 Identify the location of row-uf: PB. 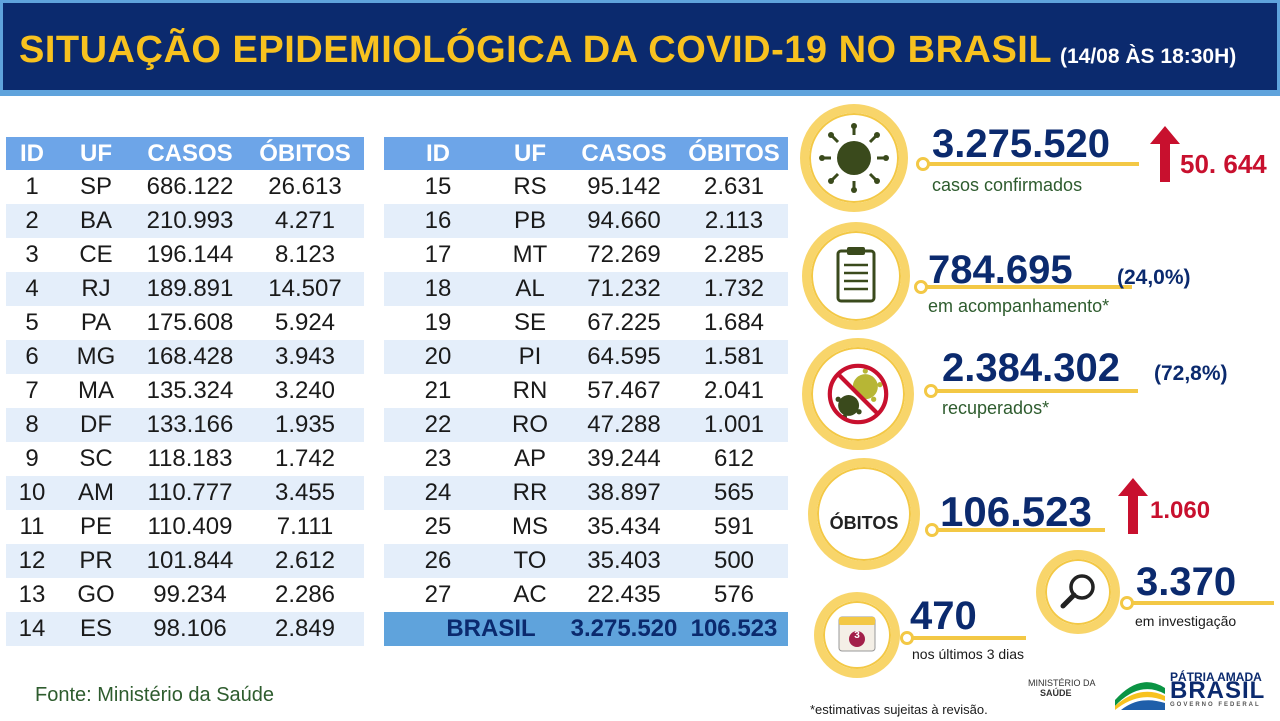
(530, 221).